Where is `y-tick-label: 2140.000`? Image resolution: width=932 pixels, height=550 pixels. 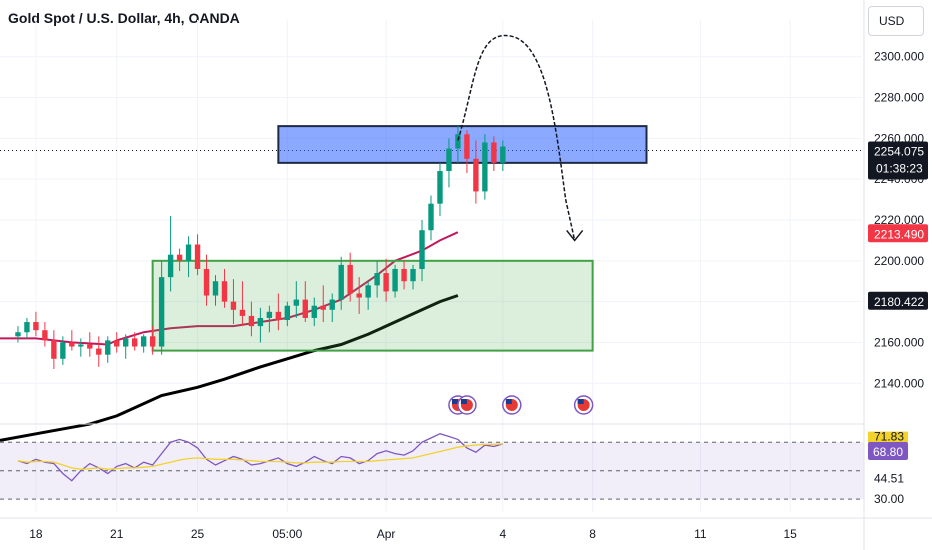
y-tick-label: 2140.000 is located at coordinates (899, 383).